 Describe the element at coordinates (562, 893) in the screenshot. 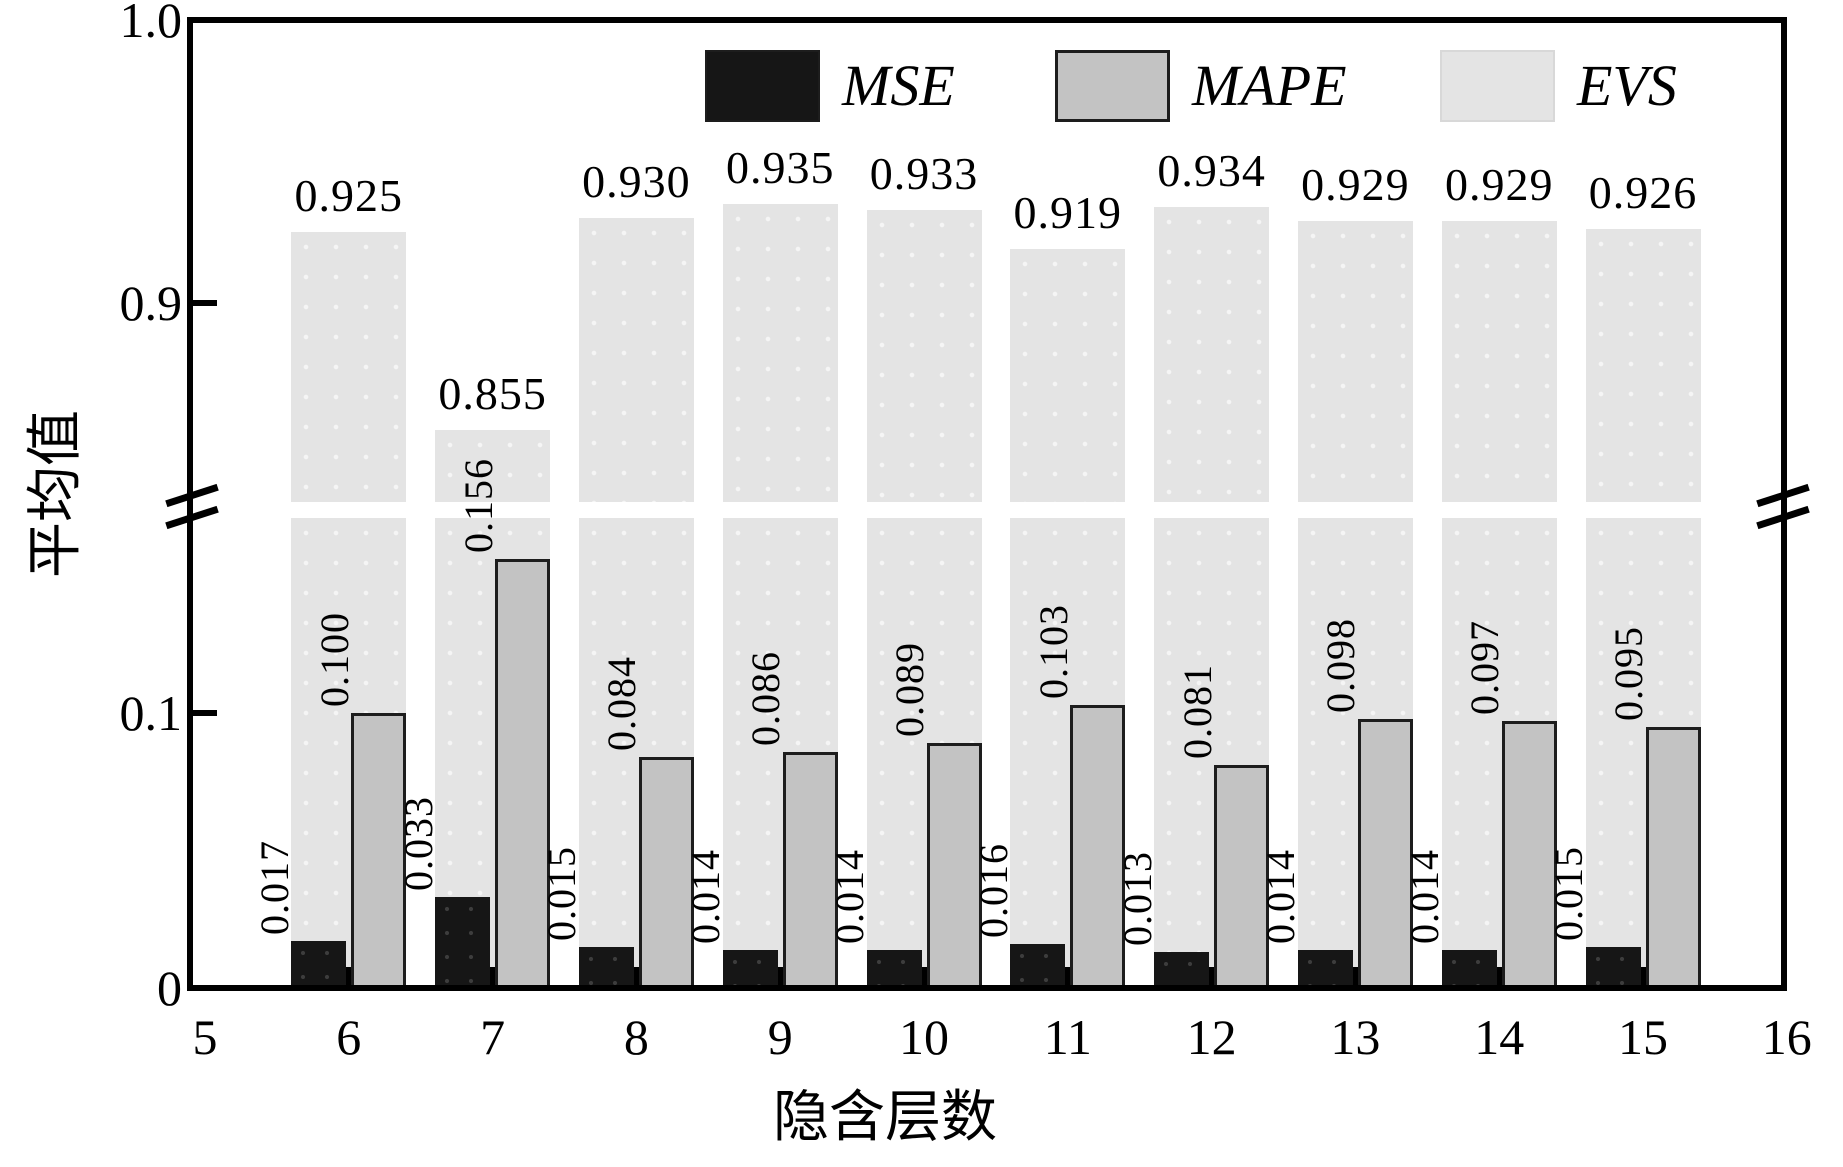

I see `label-mse-8: 0.015` at that location.